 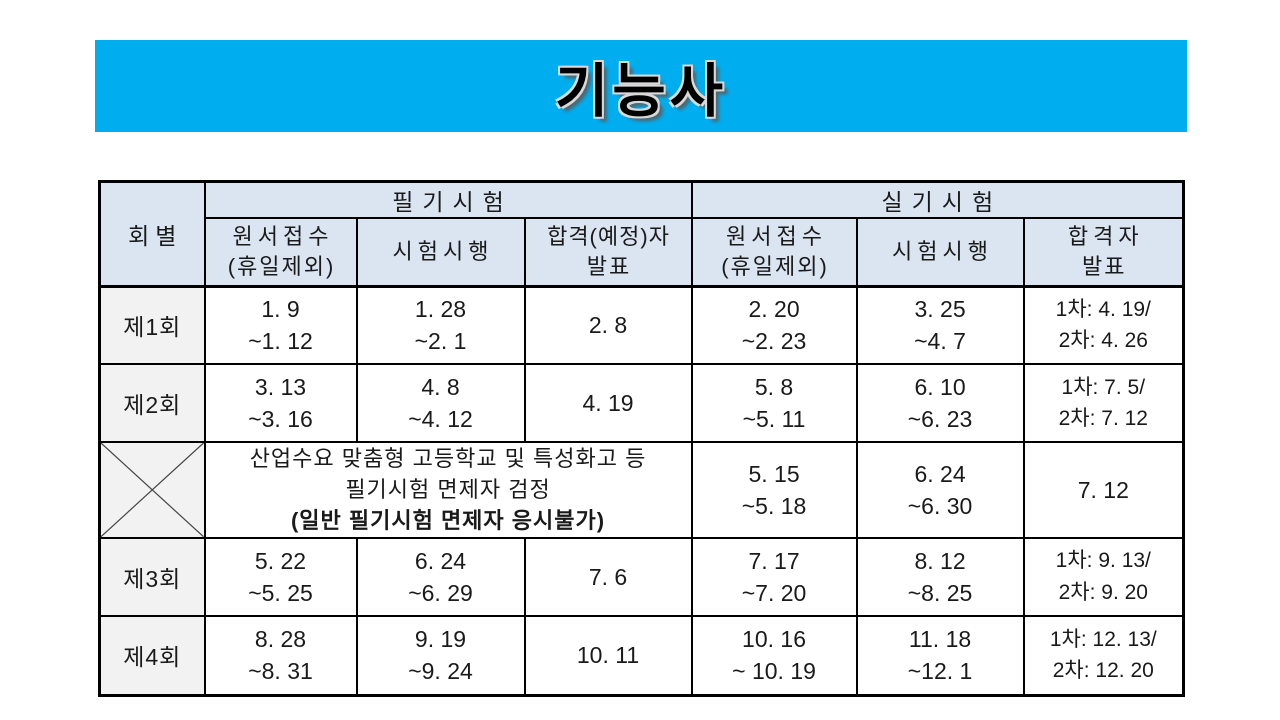 I want to click on cell-r3-written-application: 5. 22 ~5. 25, so click(x=280, y=576).